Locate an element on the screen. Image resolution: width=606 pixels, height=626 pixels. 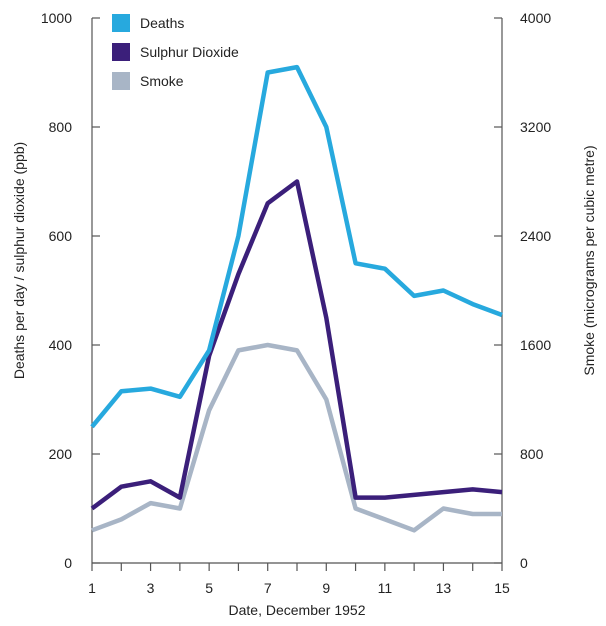
left-y-tick-label: 400 is located at coordinates (61, 345).